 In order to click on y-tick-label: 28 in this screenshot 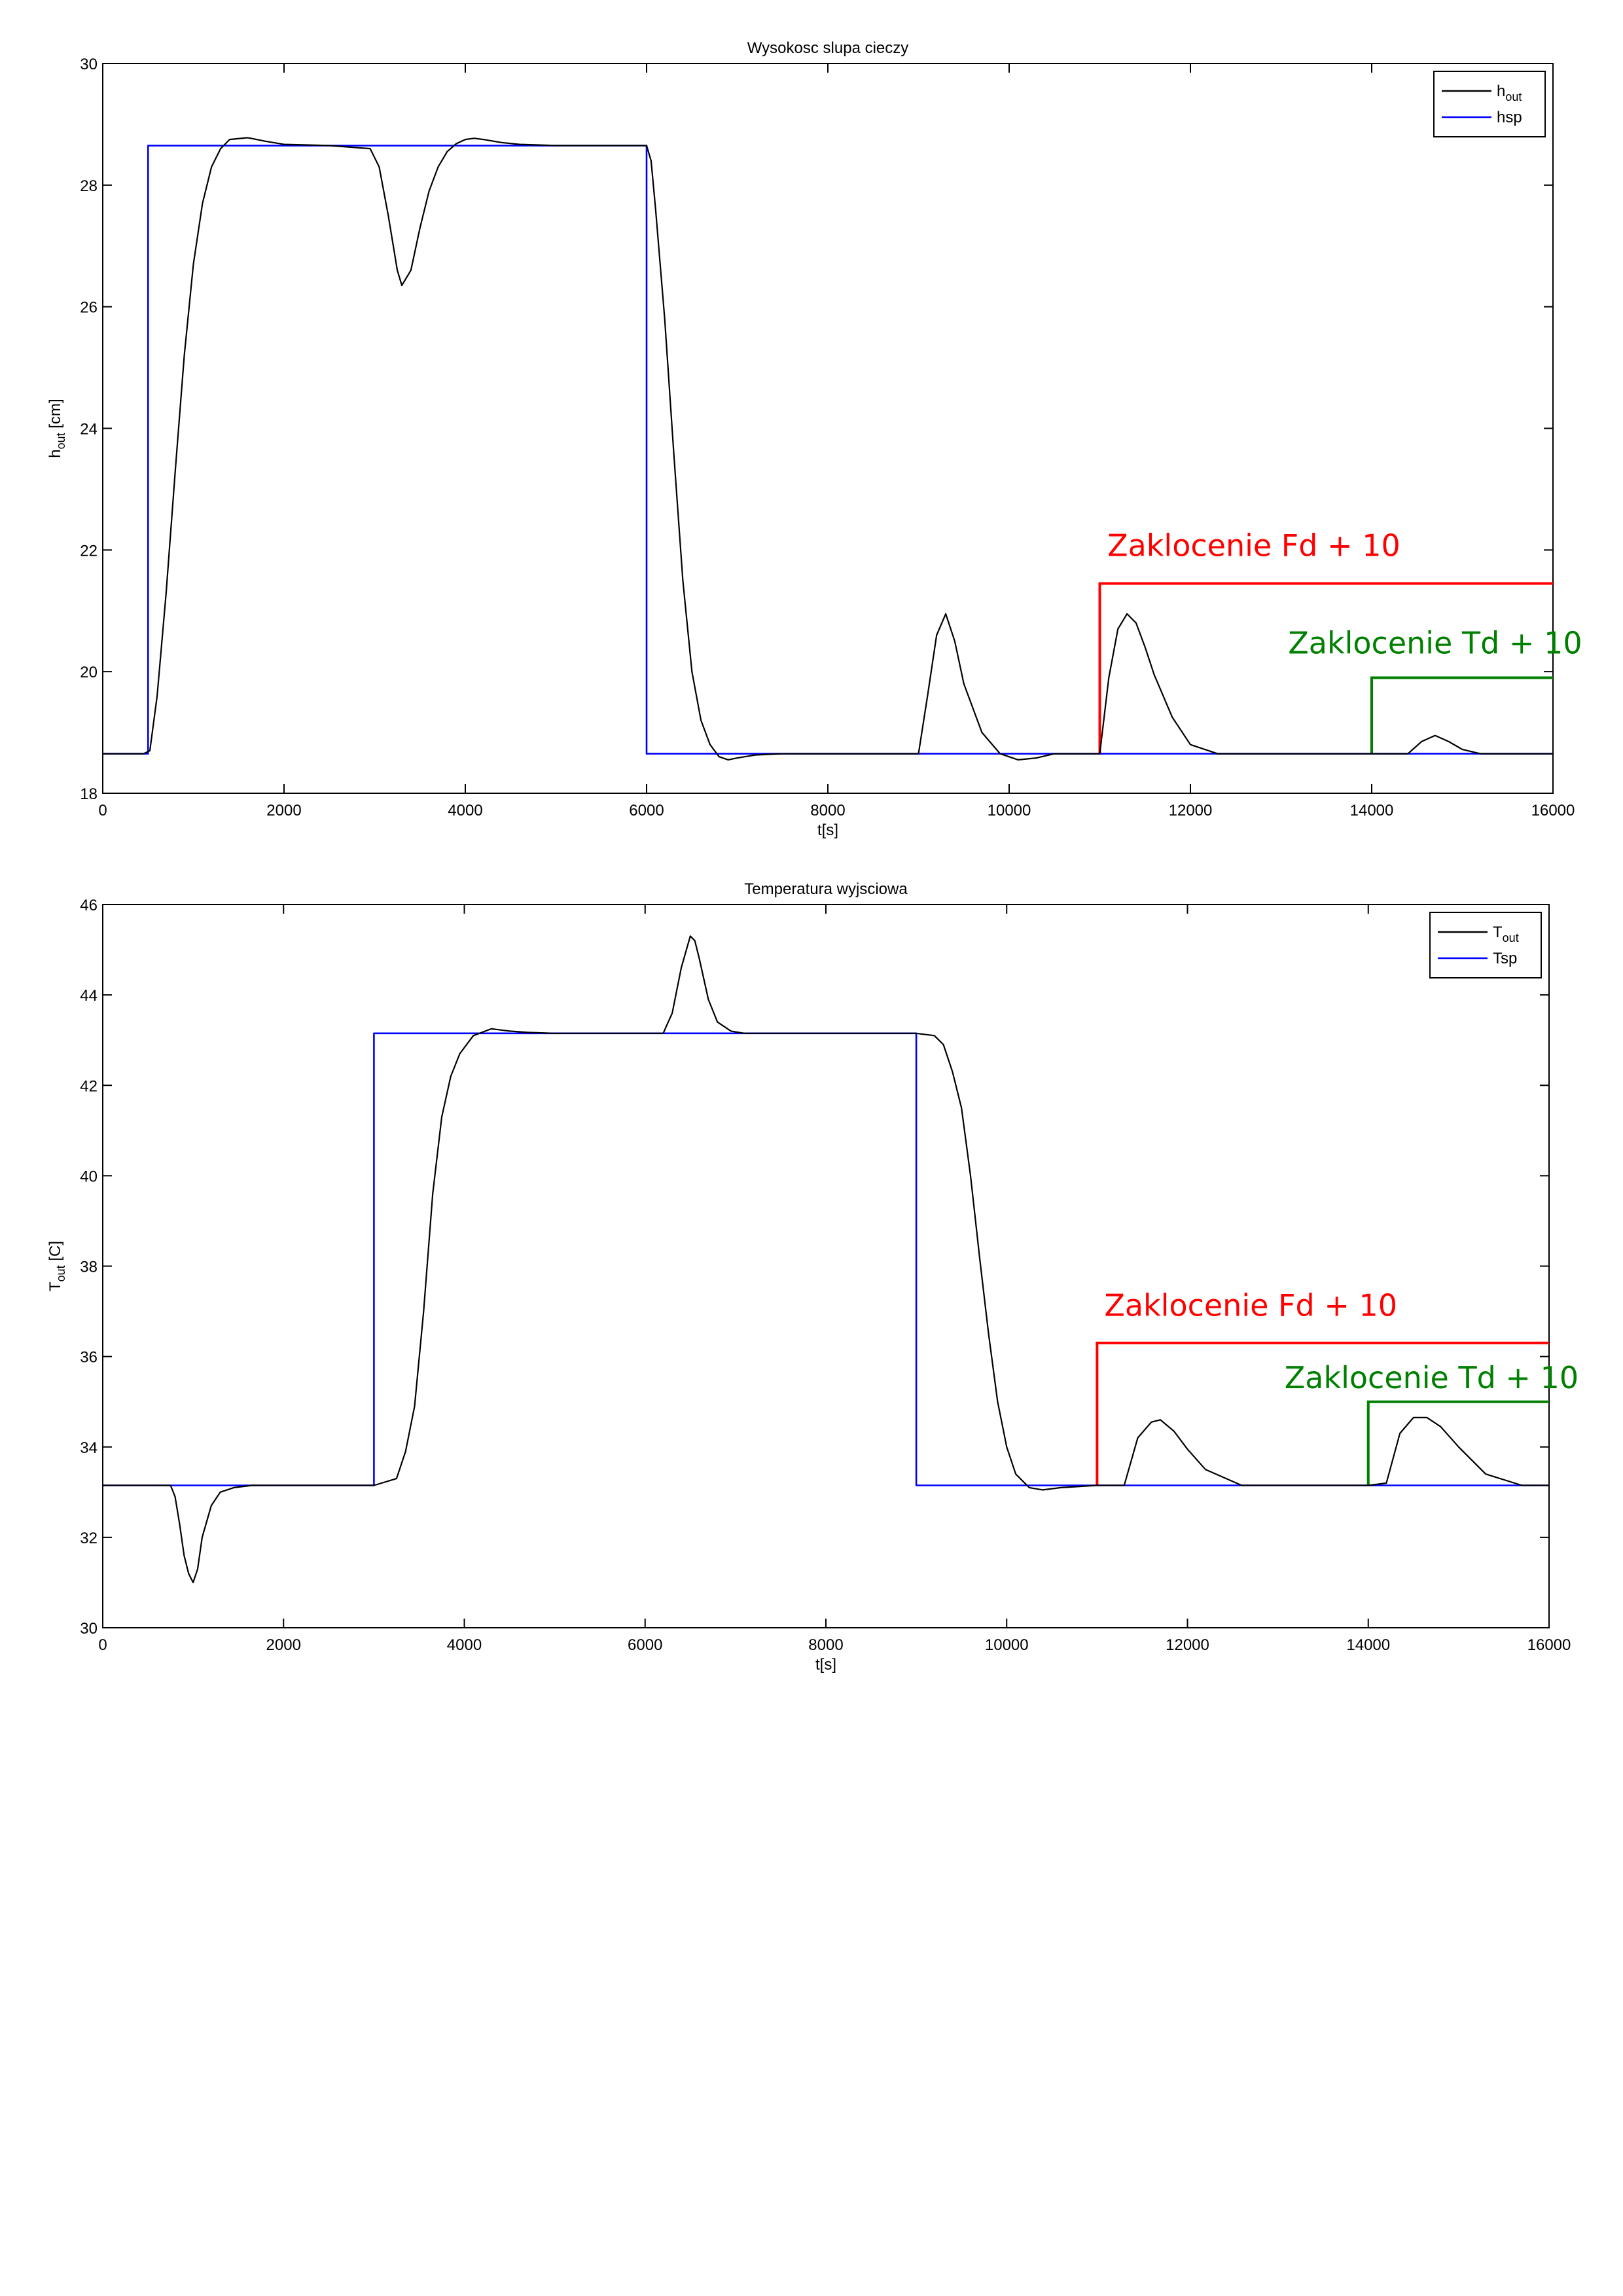, I will do `click(89, 186)`.